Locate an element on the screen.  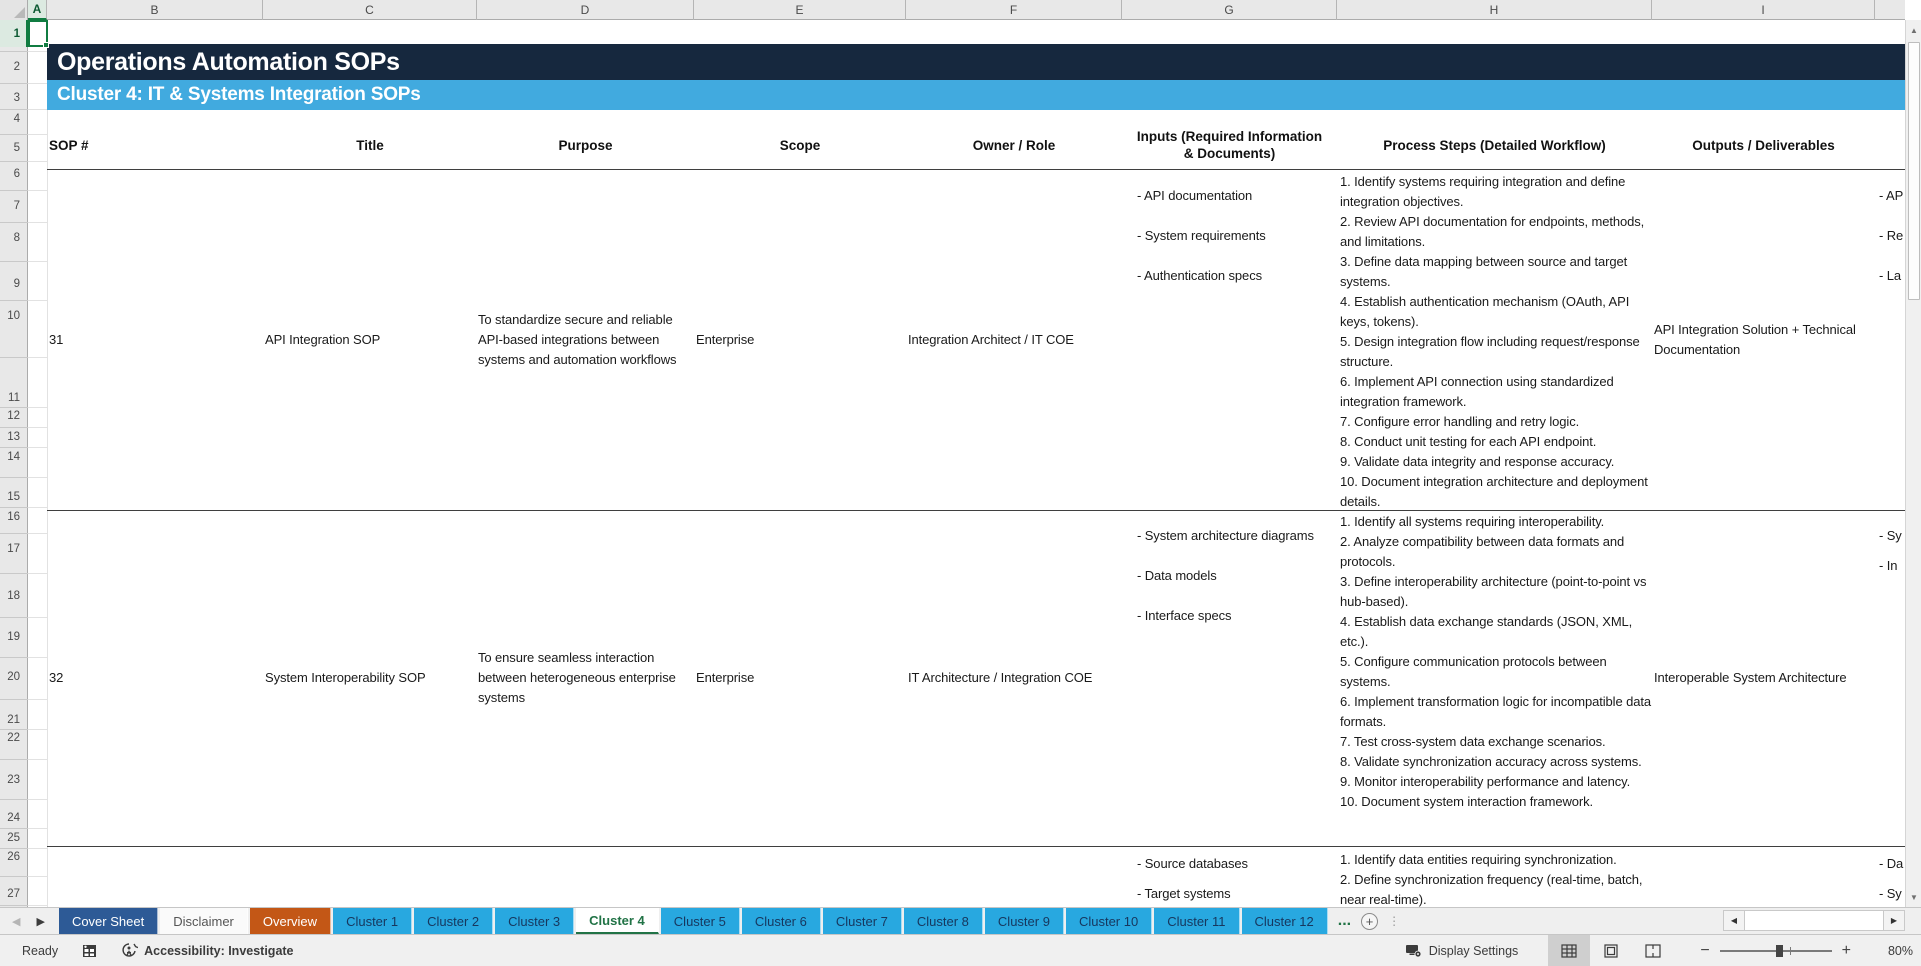
title-cell: System Interoperability SOP is located at coordinates (370, 678).